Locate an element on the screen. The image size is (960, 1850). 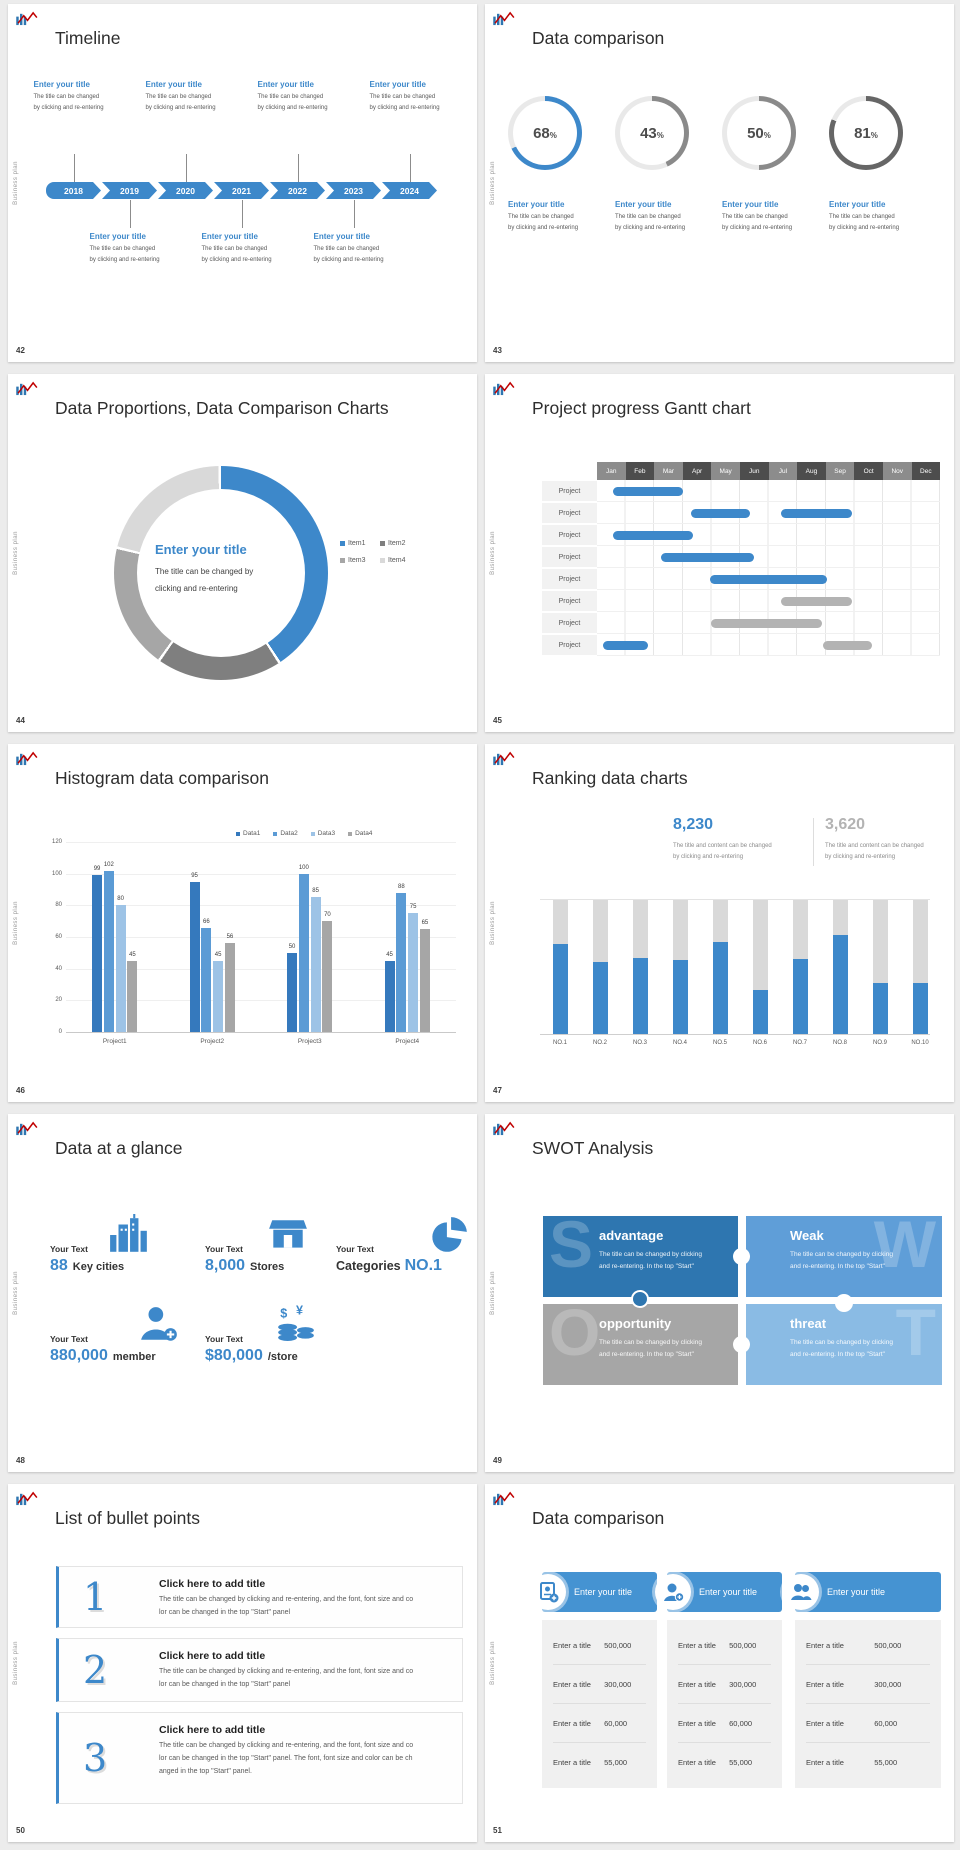
bullet-body-line: anged in the top "Start" panel. is located at coordinates (205, 1771).